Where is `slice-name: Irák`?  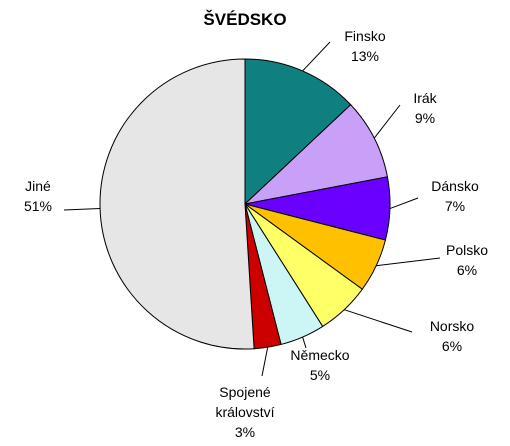 slice-name: Irák is located at coordinates (425, 98).